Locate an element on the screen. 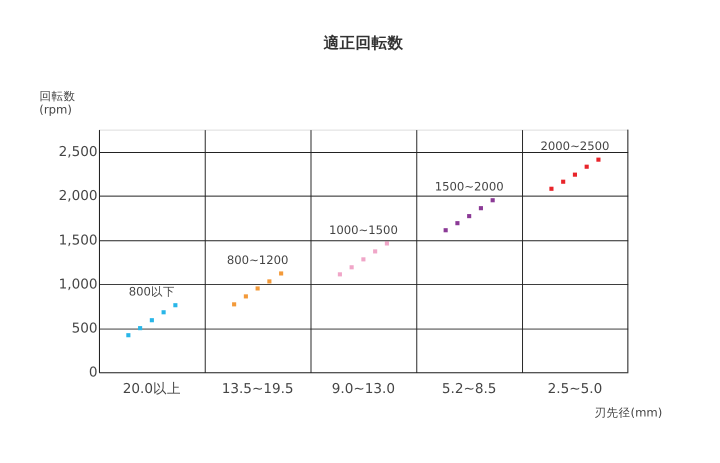 The width and height of the screenshot is (720, 463). x-tick-label: 2.5~5.0 is located at coordinates (575, 389).